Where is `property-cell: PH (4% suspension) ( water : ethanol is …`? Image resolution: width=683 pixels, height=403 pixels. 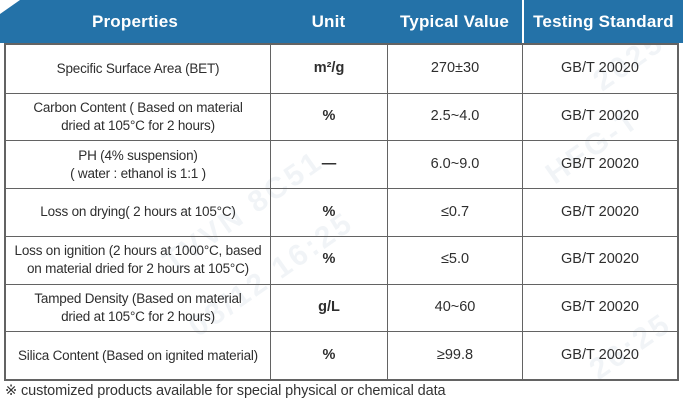 property-cell: PH (4% suspension) ( water : ethanol is … is located at coordinates (138, 164).